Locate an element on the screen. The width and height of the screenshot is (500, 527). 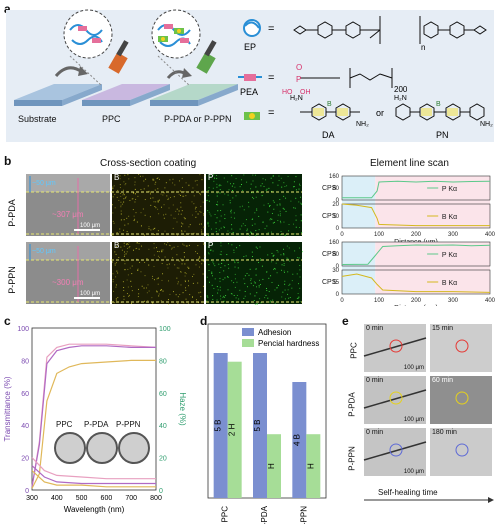
line-scan-ytick: 80 is located at coordinates (335, 255).